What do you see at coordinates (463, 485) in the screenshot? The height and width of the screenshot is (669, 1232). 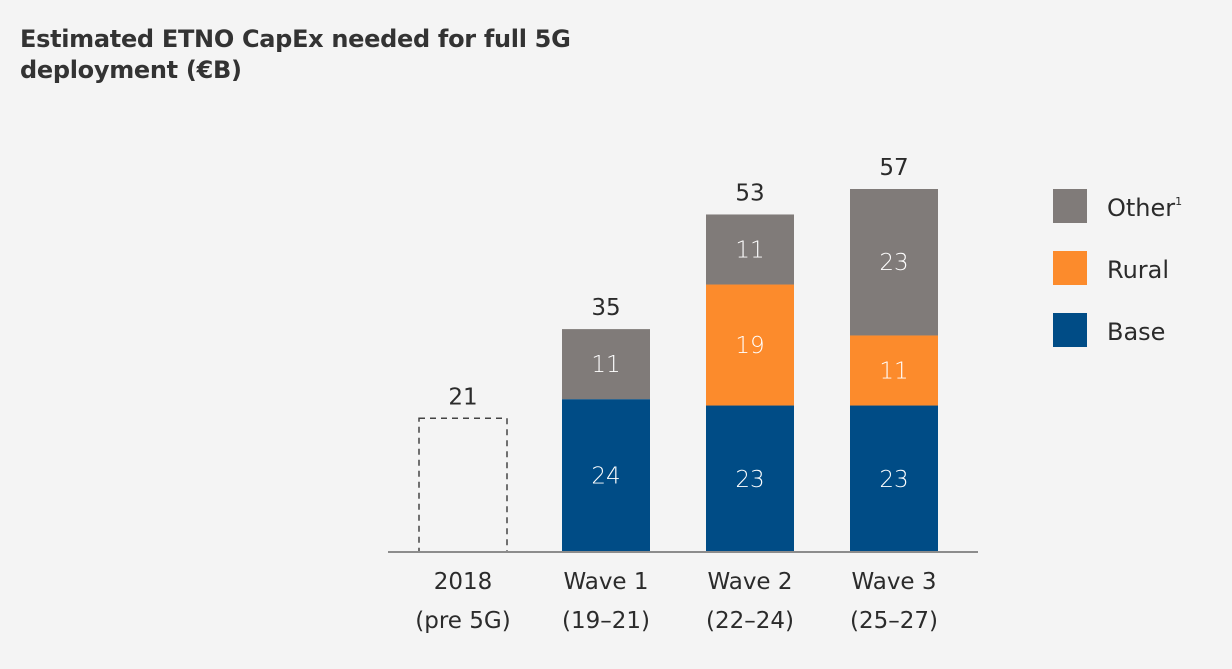 I see `bar-baseline-2018` at bounding box center [463, 485].